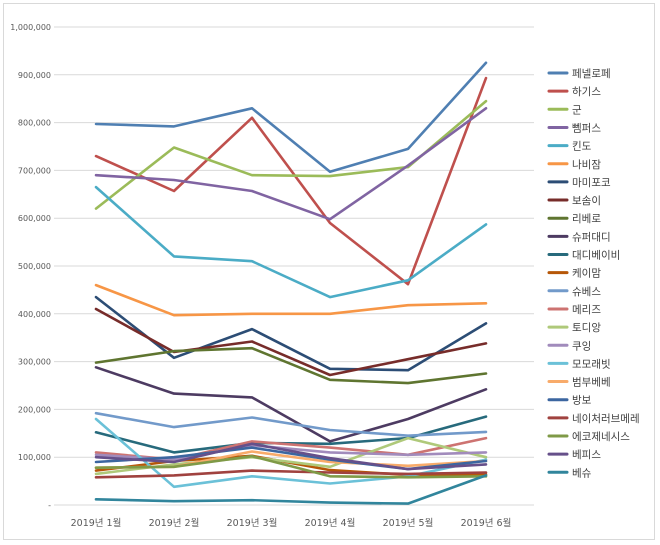 The image size is (660, 545). Describe the element at coordinates (591, 383) in the screenshot. I see `legend-label: 범부베베` at that location.